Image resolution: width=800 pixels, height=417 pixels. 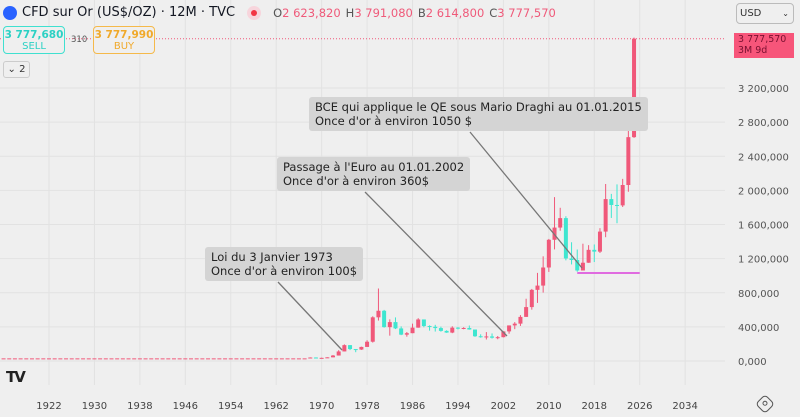 I want to click on callout-line2: Once d'or à environ 360$, so click(x=356, y=181).